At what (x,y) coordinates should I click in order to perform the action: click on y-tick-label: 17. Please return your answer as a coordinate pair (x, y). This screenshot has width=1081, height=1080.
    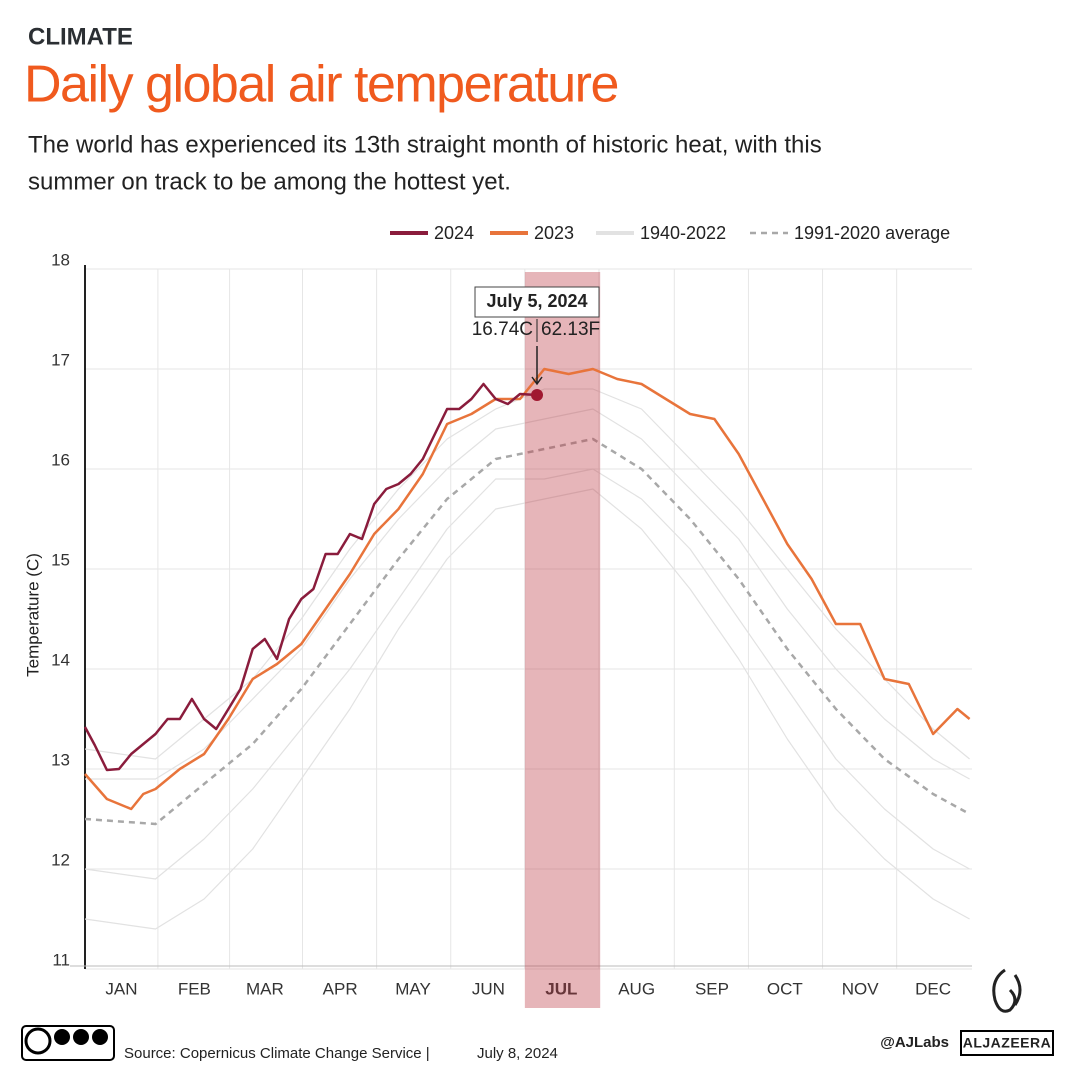
    Looking at the image, I should click on (60, 359).